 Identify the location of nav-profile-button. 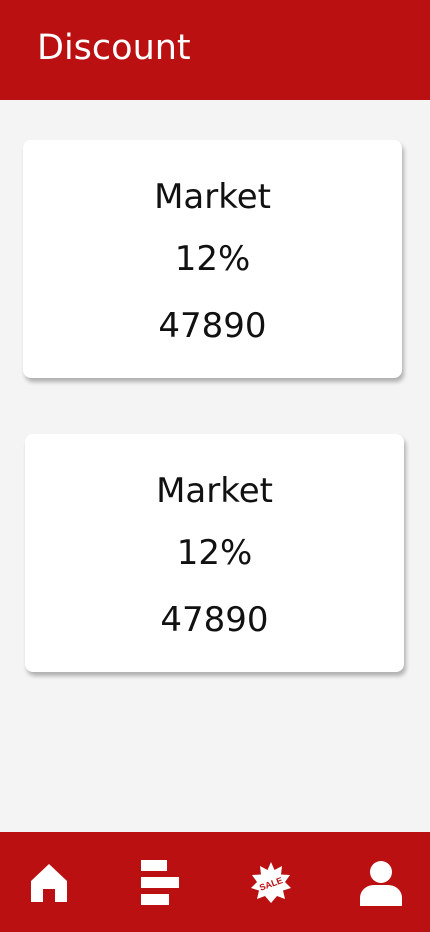
(381, 883).